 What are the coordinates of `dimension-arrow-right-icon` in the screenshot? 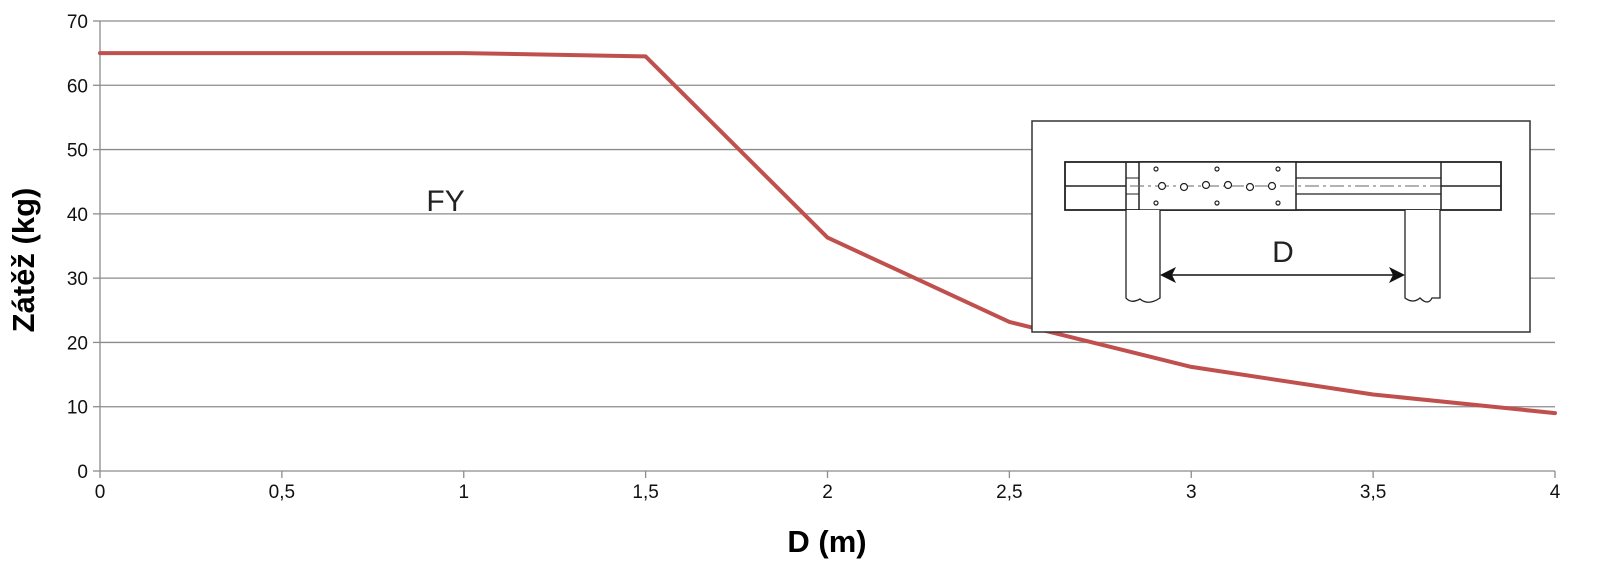 It's located at (1397, 275).